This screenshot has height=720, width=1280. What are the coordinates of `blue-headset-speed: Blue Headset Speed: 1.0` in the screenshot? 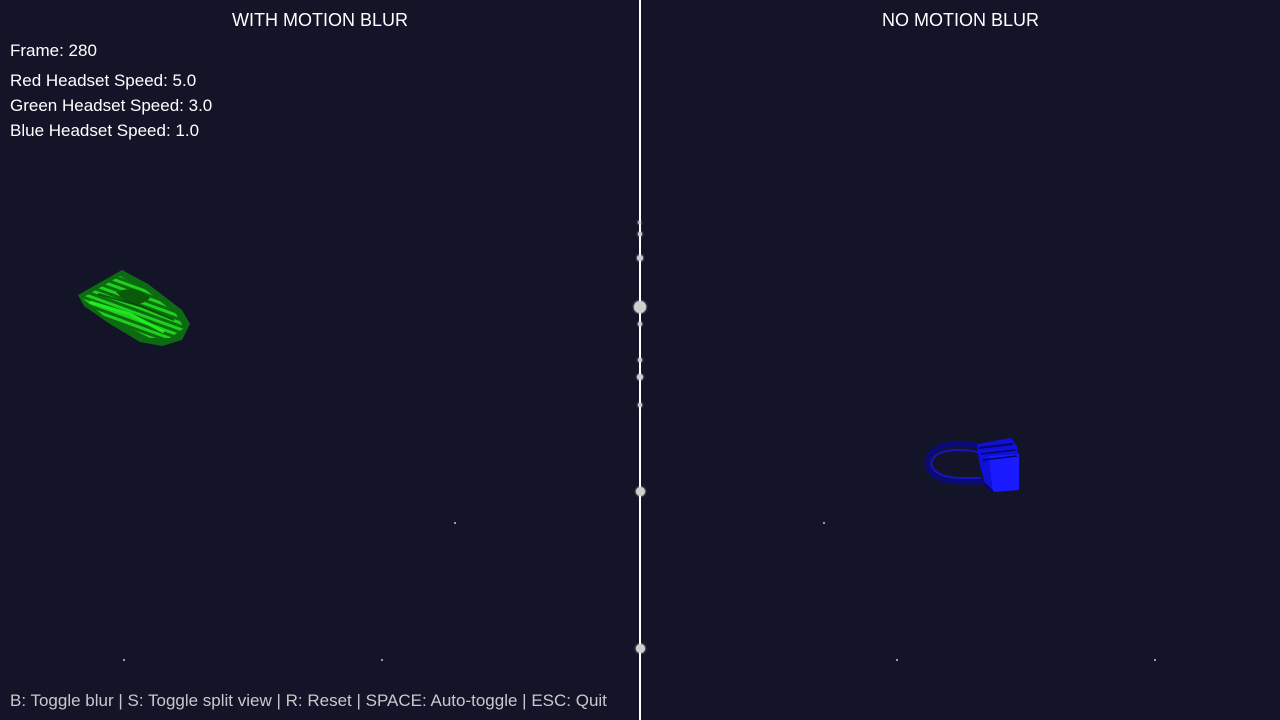 It's located at (105, 130).